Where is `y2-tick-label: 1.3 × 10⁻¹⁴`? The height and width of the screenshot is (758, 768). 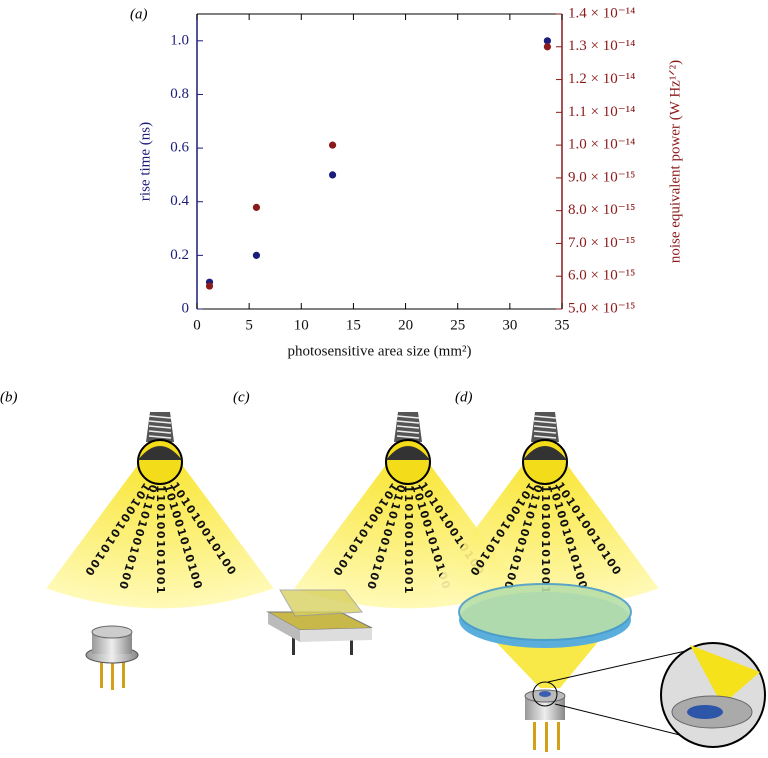
y2-tick-label: 1.3 × 10⁻¹⁴ is located at coordinates (601, 46).